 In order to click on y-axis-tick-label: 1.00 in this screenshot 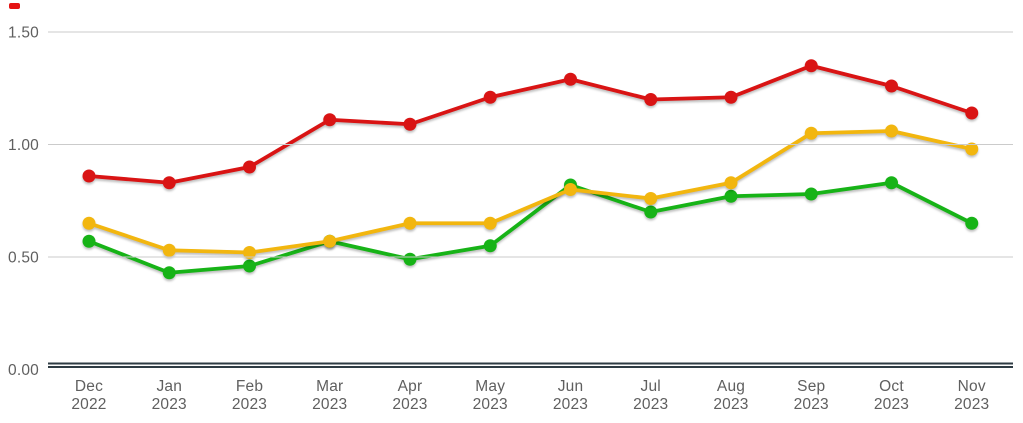, I will do `click(23, 145)`.